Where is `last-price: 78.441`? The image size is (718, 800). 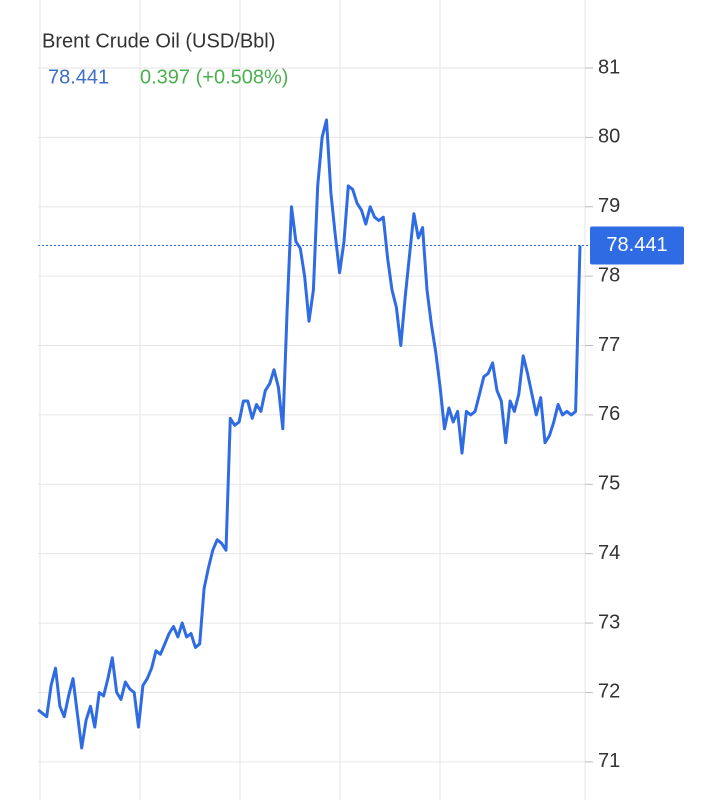
last-price: 78.441 is located at coordinates (78, 77).